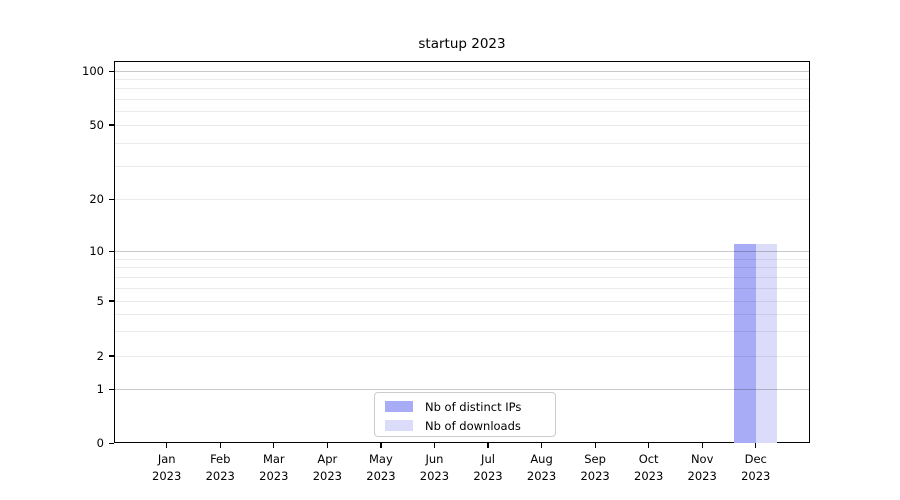 This screenshot has width=900, height=500. What do you see at coordinates (96, 199) in the screenshot?
I see `y-tick-label: 20` at bounding box center [96, 199].